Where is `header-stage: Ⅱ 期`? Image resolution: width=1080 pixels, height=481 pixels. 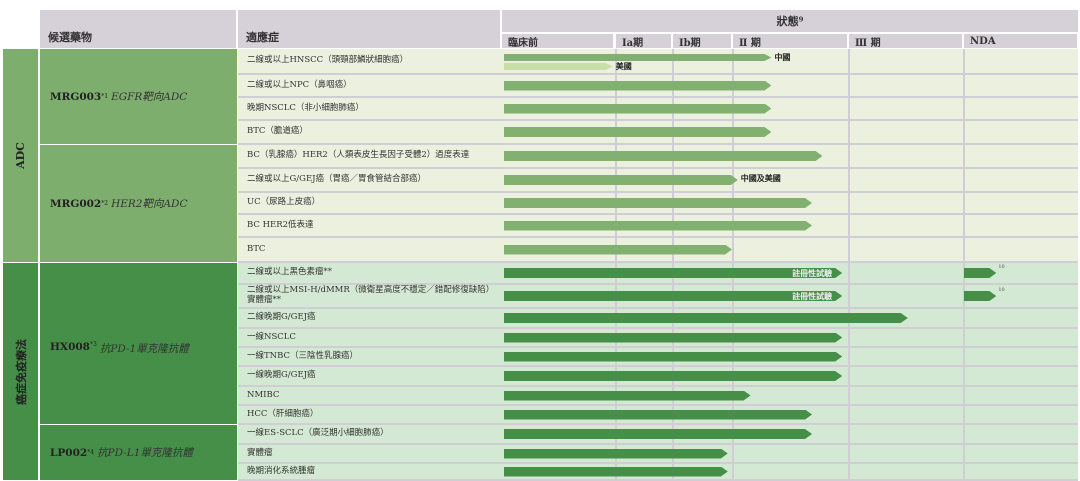
header-stage: Ⅱ 期 is located at coordinates (790, 41).